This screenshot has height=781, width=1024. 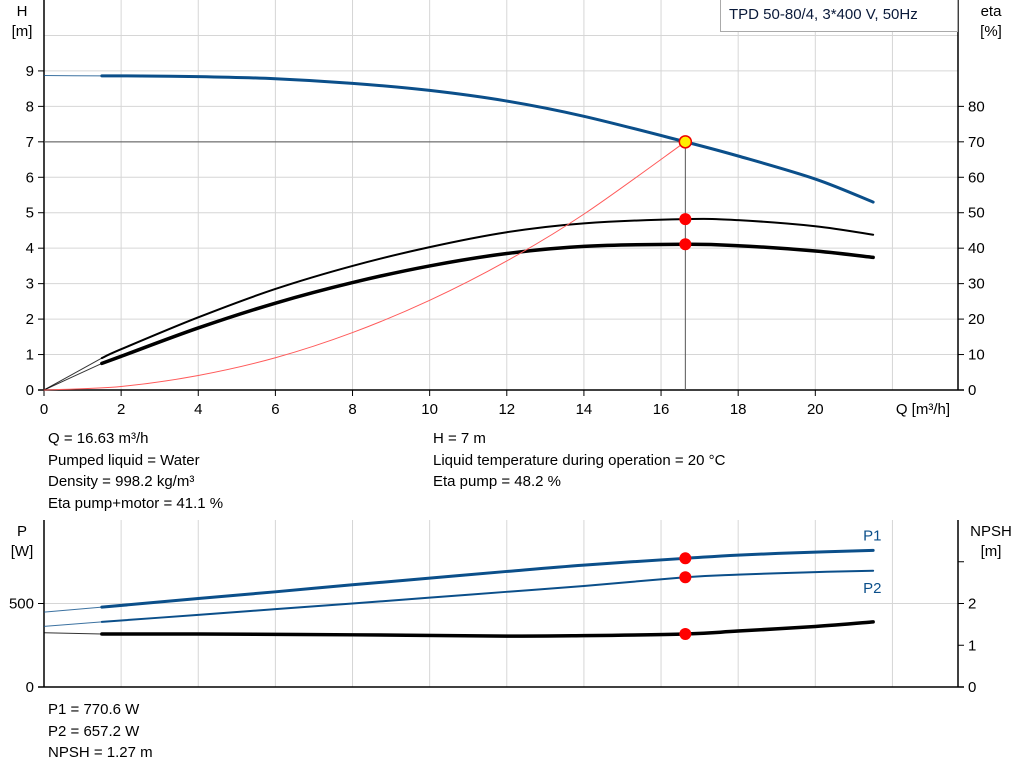 What do you see at coordinates (30, 248) in the screenshot?
I see `y-tick-label-left: 4` at bounding box center [30, 248].